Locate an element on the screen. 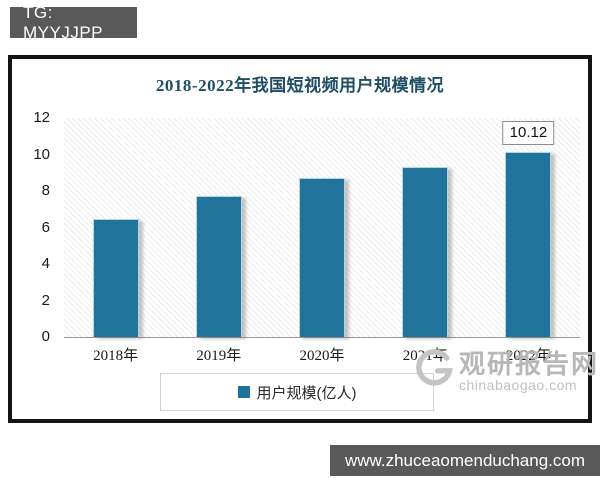 This screenshot has width=600, height=480. legend-label: 用户规模(亿人) is located at coordinates (306, 393).